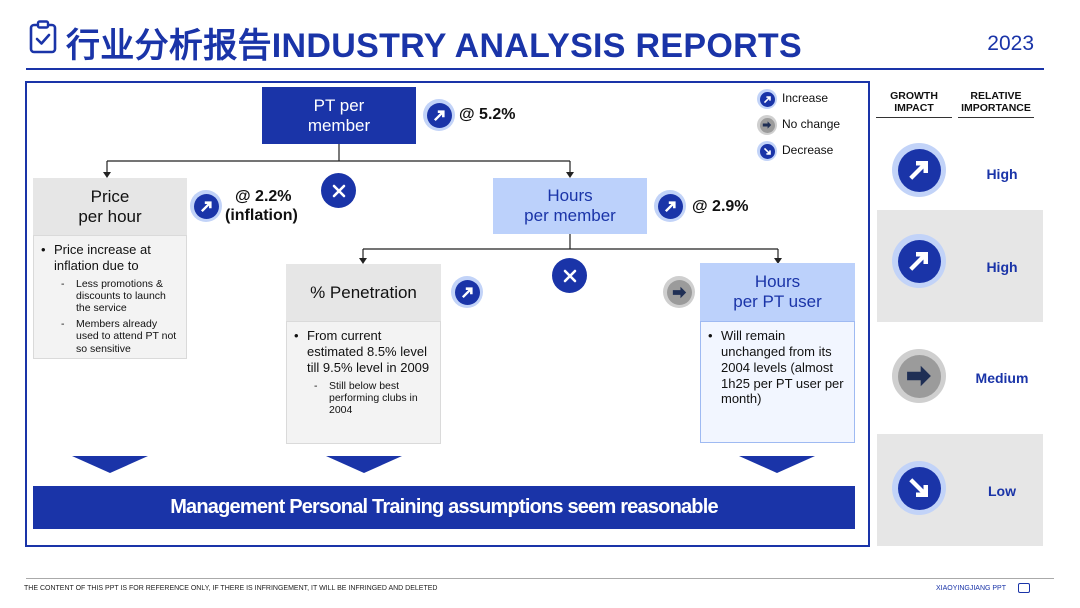  Describe the element at coordinates (914, 107) in the screenshot. I see `growth-impact-header-2: IMPACT` at that location.